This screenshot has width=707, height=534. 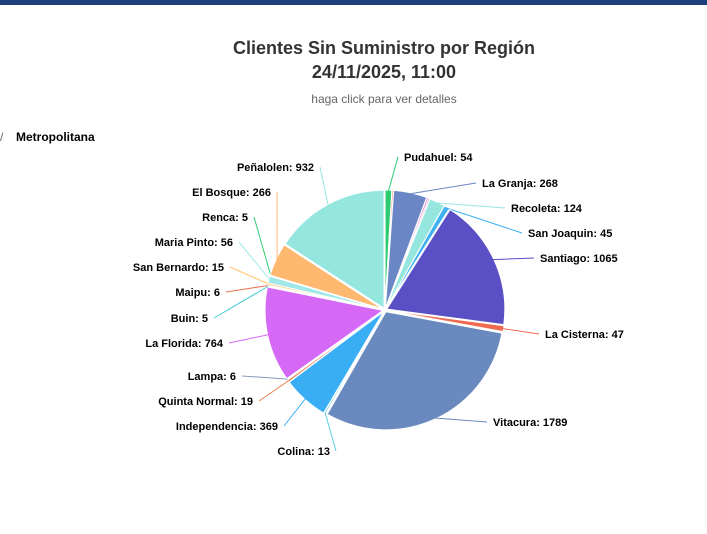 What do you see at coordinates (547, 209) in the screenshot?
I see `data-label-recoleta: Recoleta: 124` at bounding box center [547, 209].